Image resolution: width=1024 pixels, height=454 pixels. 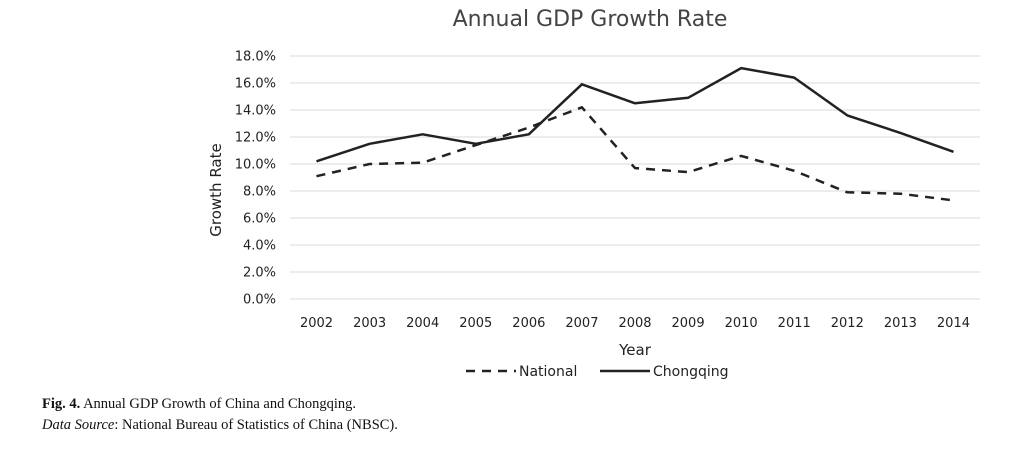 I want to click on y-tick-label: 8.0%, so click(x=259, y=192).